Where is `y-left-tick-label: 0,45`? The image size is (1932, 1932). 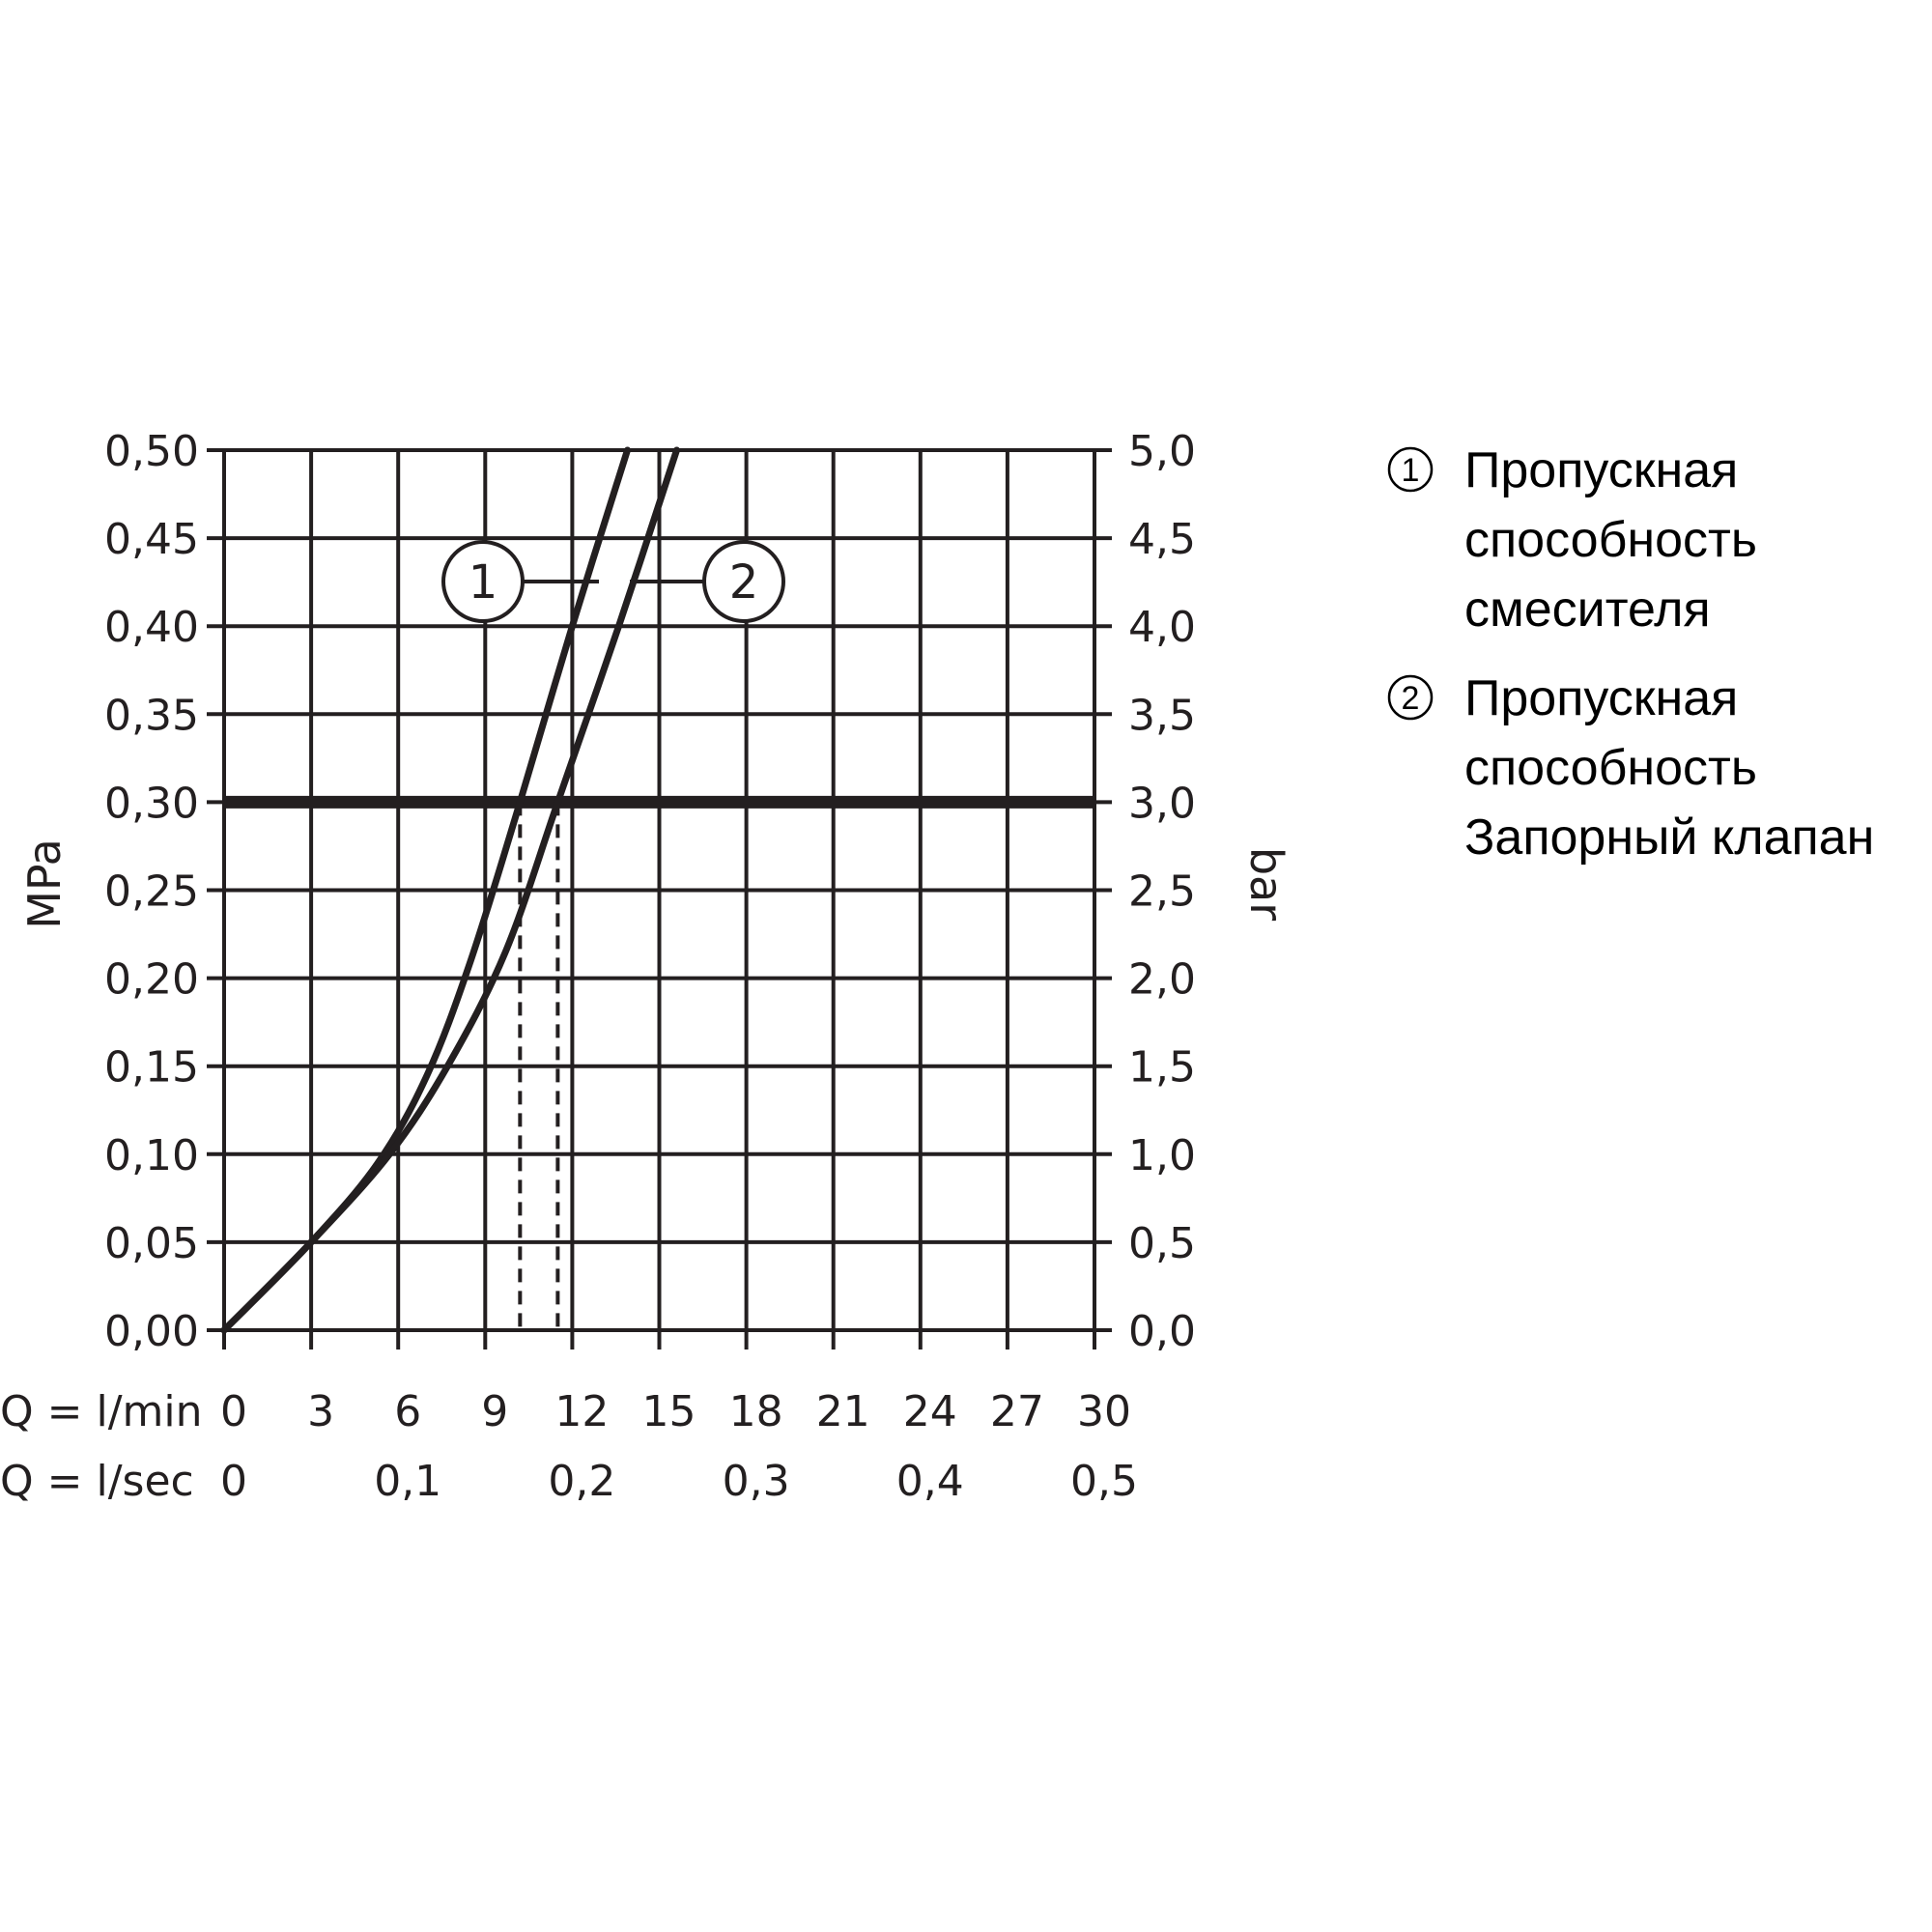
y-left-tick-label: 0,45 is located at coordinates (151, 539).